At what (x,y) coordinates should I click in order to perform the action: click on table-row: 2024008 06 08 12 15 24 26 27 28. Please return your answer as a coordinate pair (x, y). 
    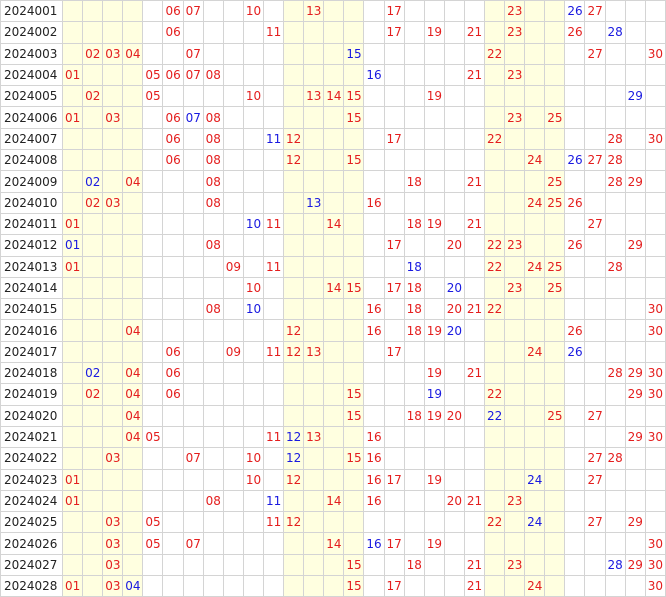
    Looking at the image, I should click on (333, 160).